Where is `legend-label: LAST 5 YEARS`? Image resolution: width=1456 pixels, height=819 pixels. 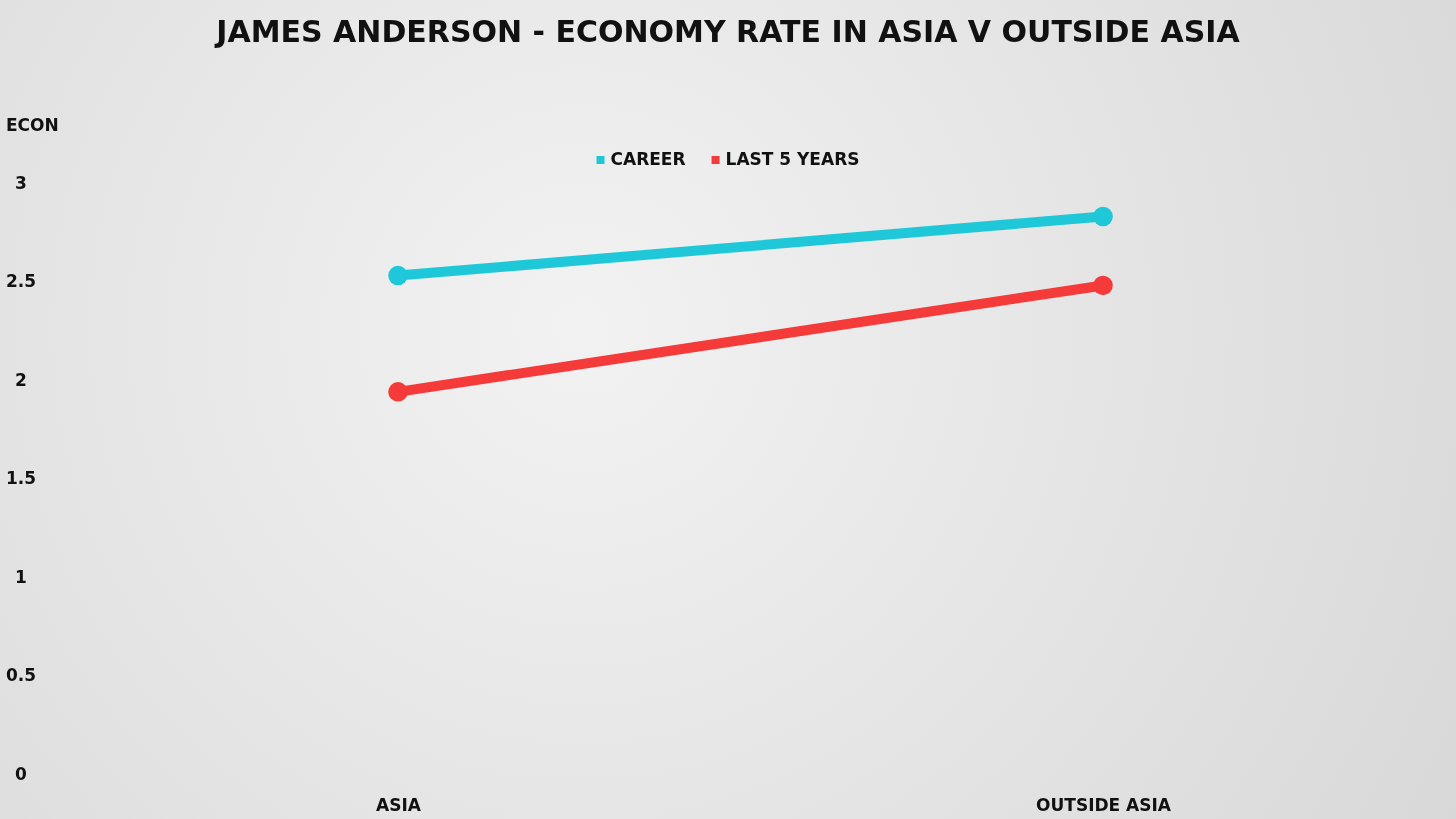
legend-label: LAST 5 YEARS is located at coordinates (792, 159).